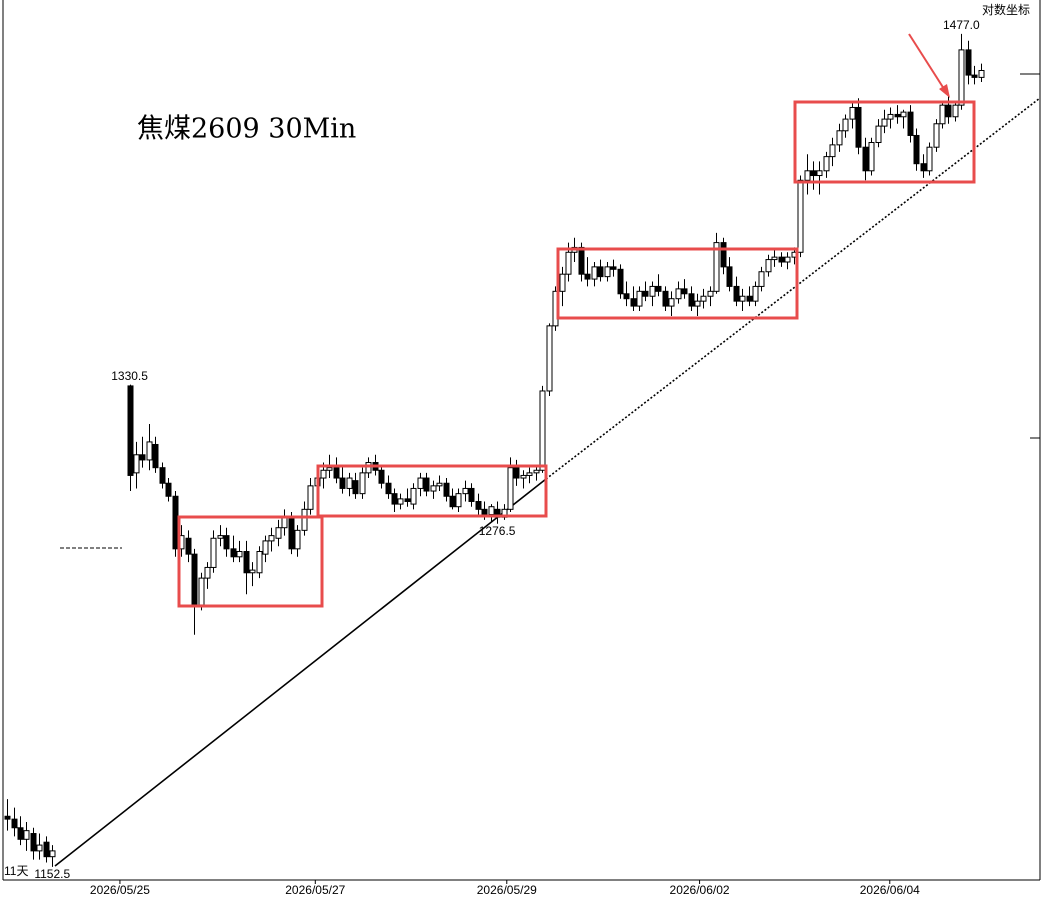 This screenshot has height=900, width=1042. What do you see at coordinates (497, 531) in the screenshot?
I see `price-annotation: 1276.5` at bounding box center [497, 531].